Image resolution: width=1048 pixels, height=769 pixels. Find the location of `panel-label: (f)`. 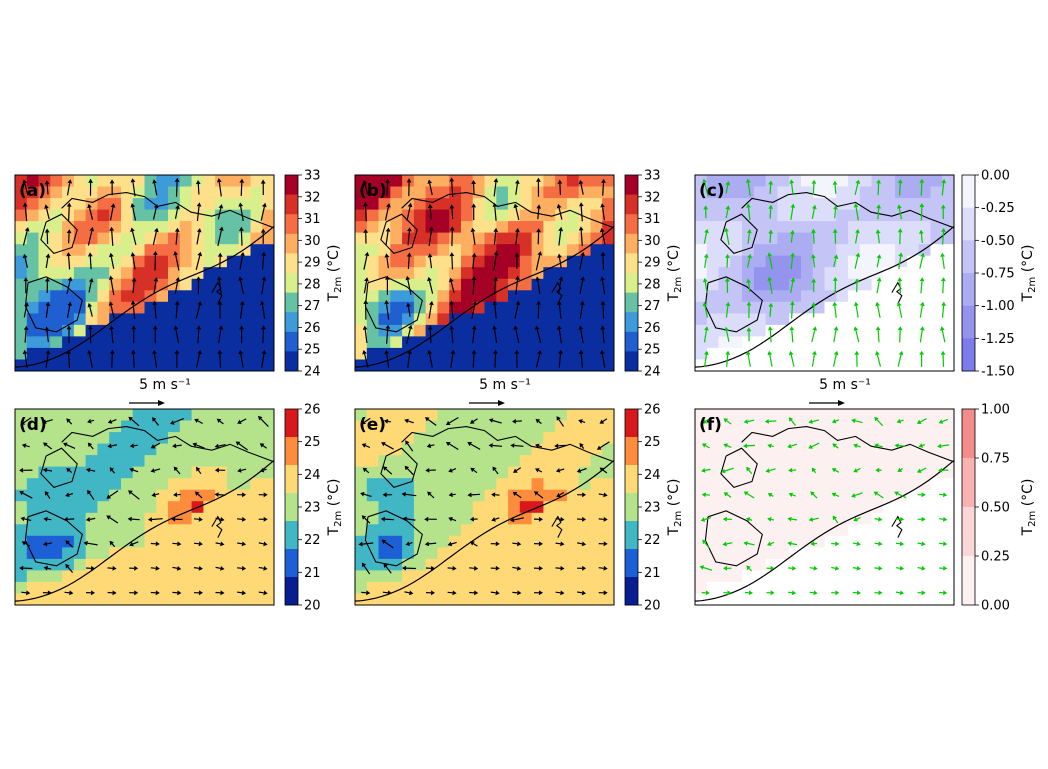

panel-label: (f) is located at coordinates (710, 425).